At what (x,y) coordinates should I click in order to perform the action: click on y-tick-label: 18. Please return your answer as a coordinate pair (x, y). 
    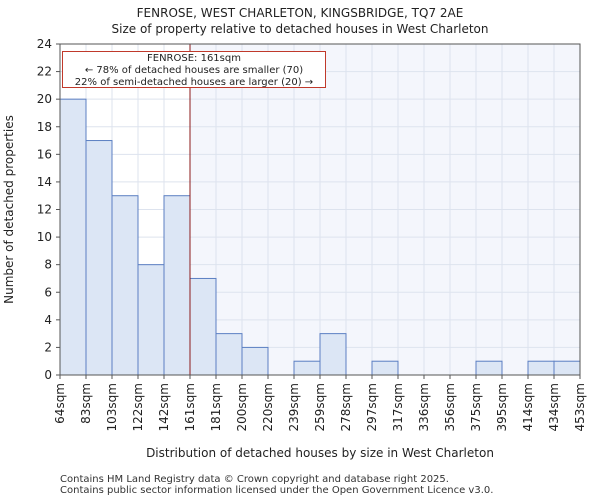
    Looking at the image, I should click on (44, 127).